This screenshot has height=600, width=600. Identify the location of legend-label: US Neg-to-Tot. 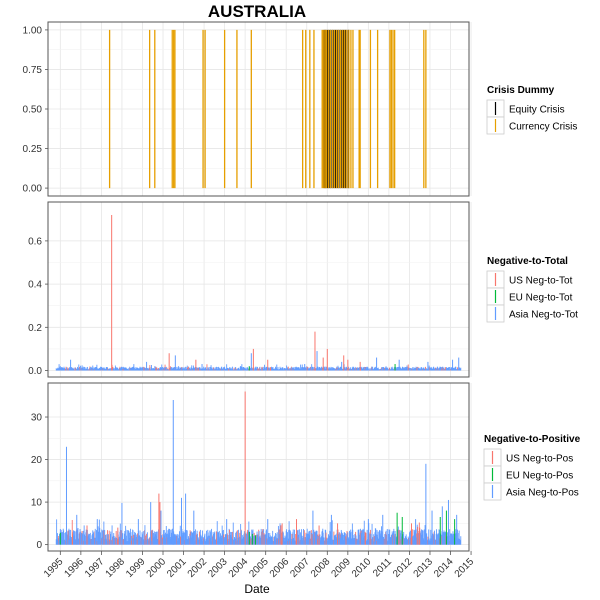
(541, 281).